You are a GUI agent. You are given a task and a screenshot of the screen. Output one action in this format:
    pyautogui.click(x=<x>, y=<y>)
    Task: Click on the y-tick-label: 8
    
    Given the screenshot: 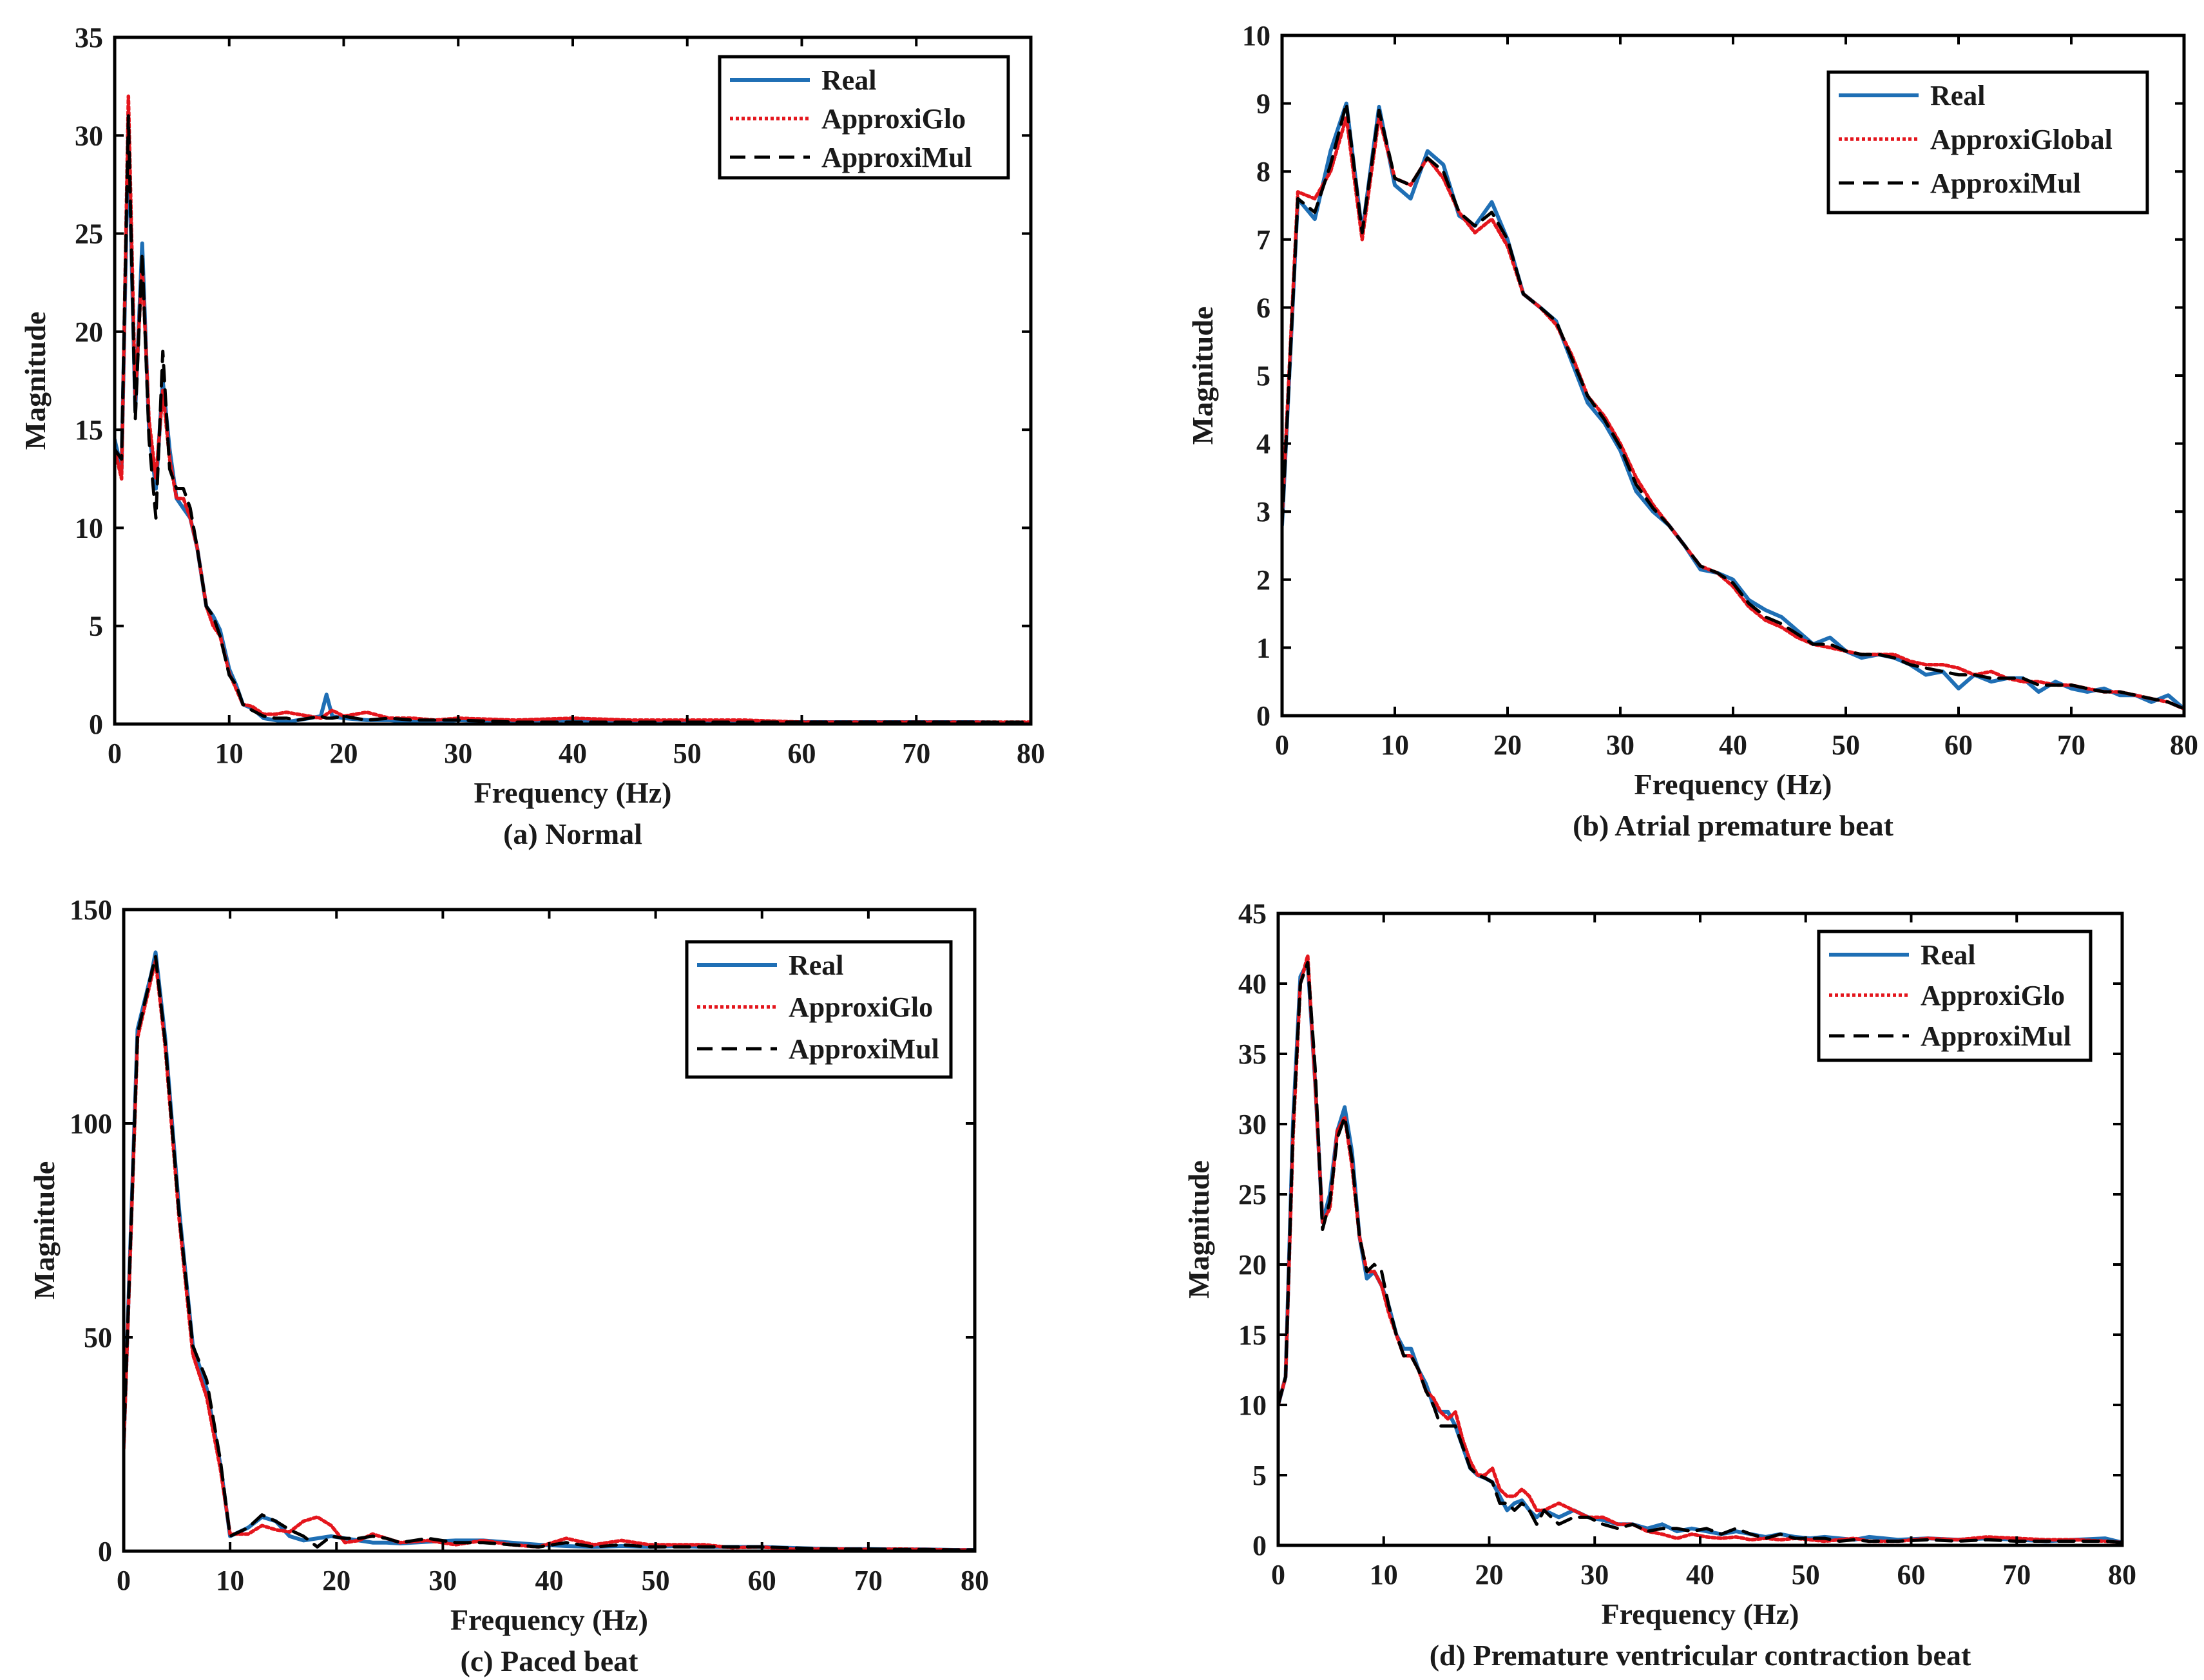 What is the action you would take?
    pyautogui.click(x=1263, y=171)
    